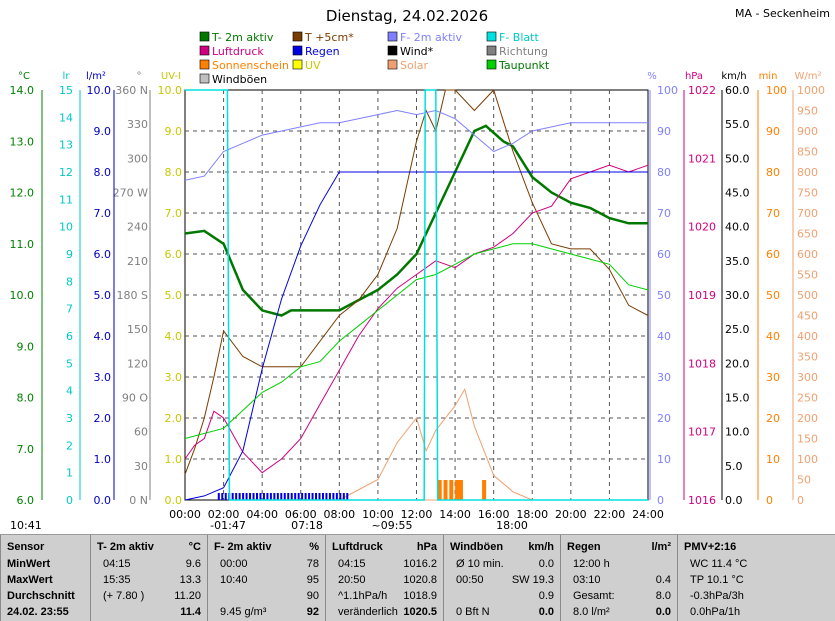  Describe the element at coordinates (811, 90) in the screenshot. I see `axis-tick-label: 1000` at that location.